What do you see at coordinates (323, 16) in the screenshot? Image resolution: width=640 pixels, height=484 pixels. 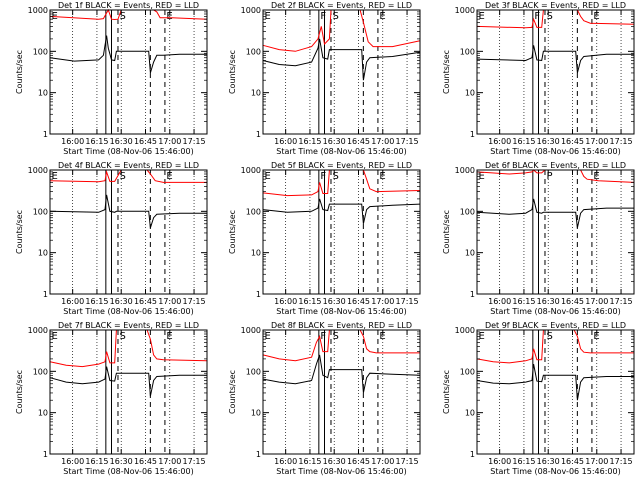 I see `time-marker-label: F` at bounding box center [323, 16].